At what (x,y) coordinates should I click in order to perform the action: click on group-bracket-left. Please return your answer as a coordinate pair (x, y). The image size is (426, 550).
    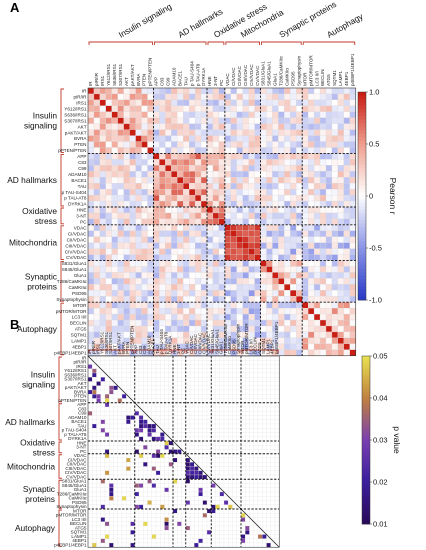
    Looking at the image, I should click on (60, 447).